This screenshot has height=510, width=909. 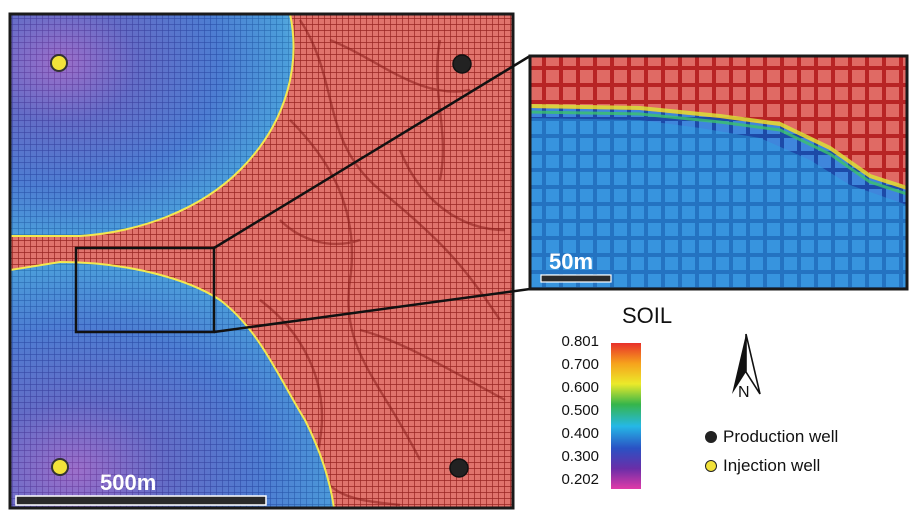 What do you see at coordinates (626, 416) in the screenshot?
I see `soil-colorbar` at bounding box center [626, 416].